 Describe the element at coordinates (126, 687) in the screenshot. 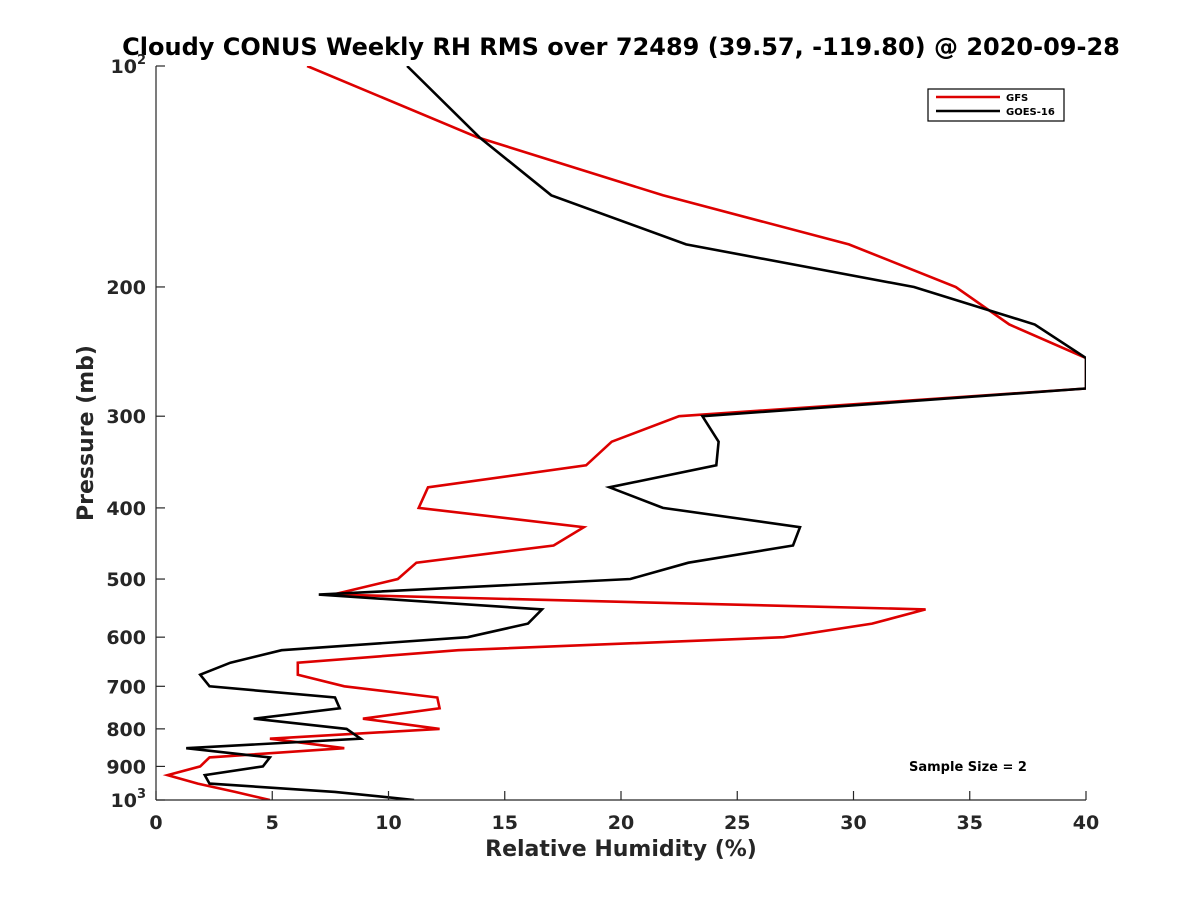

I see `y-tick-label: 700` at that location.